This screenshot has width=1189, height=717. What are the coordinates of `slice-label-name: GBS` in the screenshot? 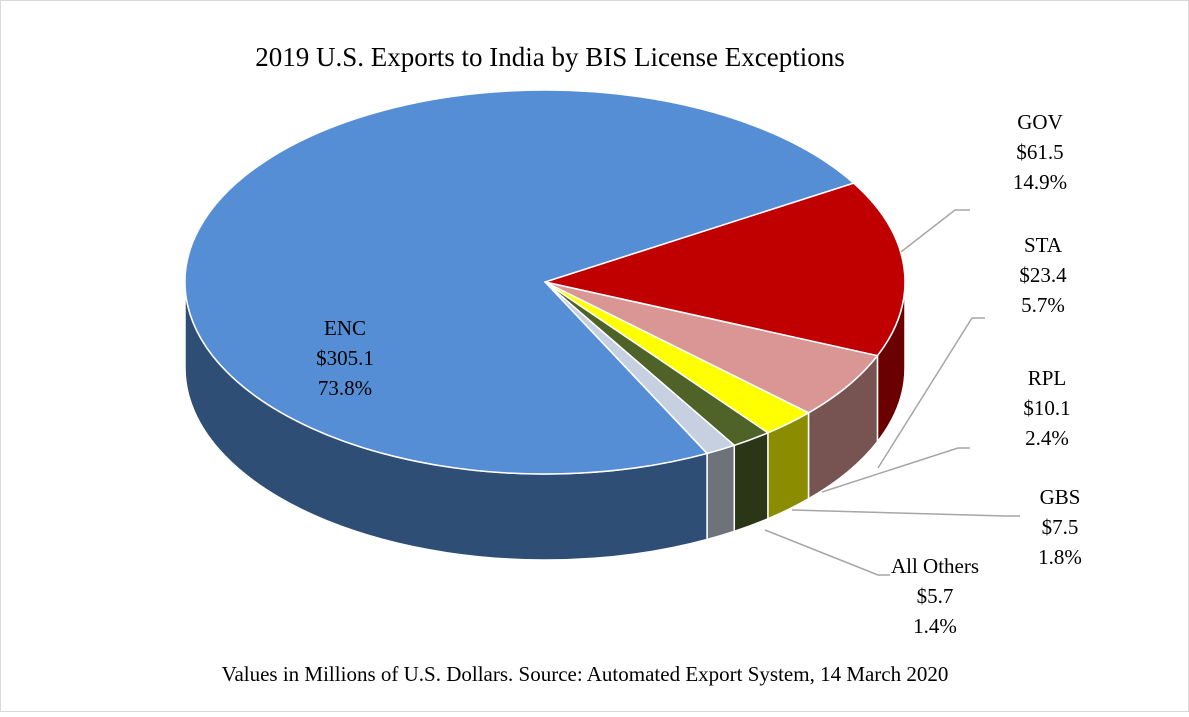 It's located at (1060, 497).